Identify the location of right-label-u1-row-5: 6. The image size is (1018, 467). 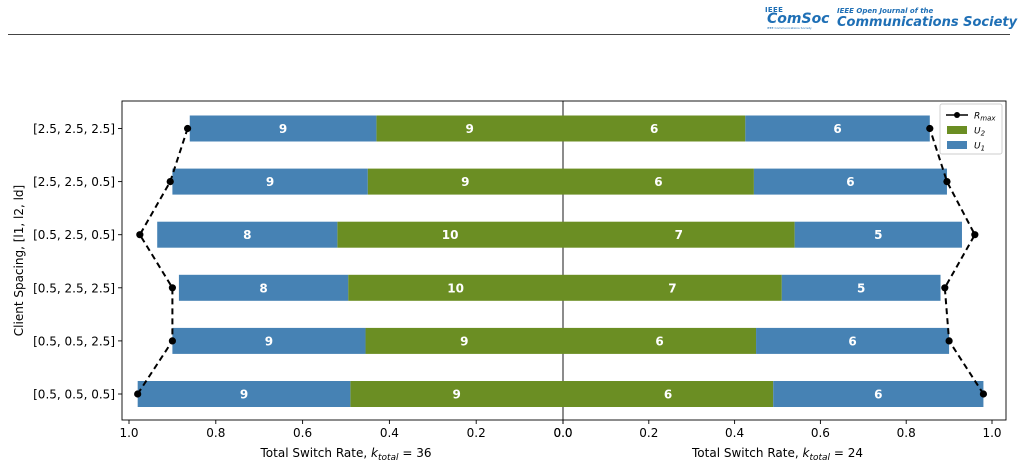
(837, 129).